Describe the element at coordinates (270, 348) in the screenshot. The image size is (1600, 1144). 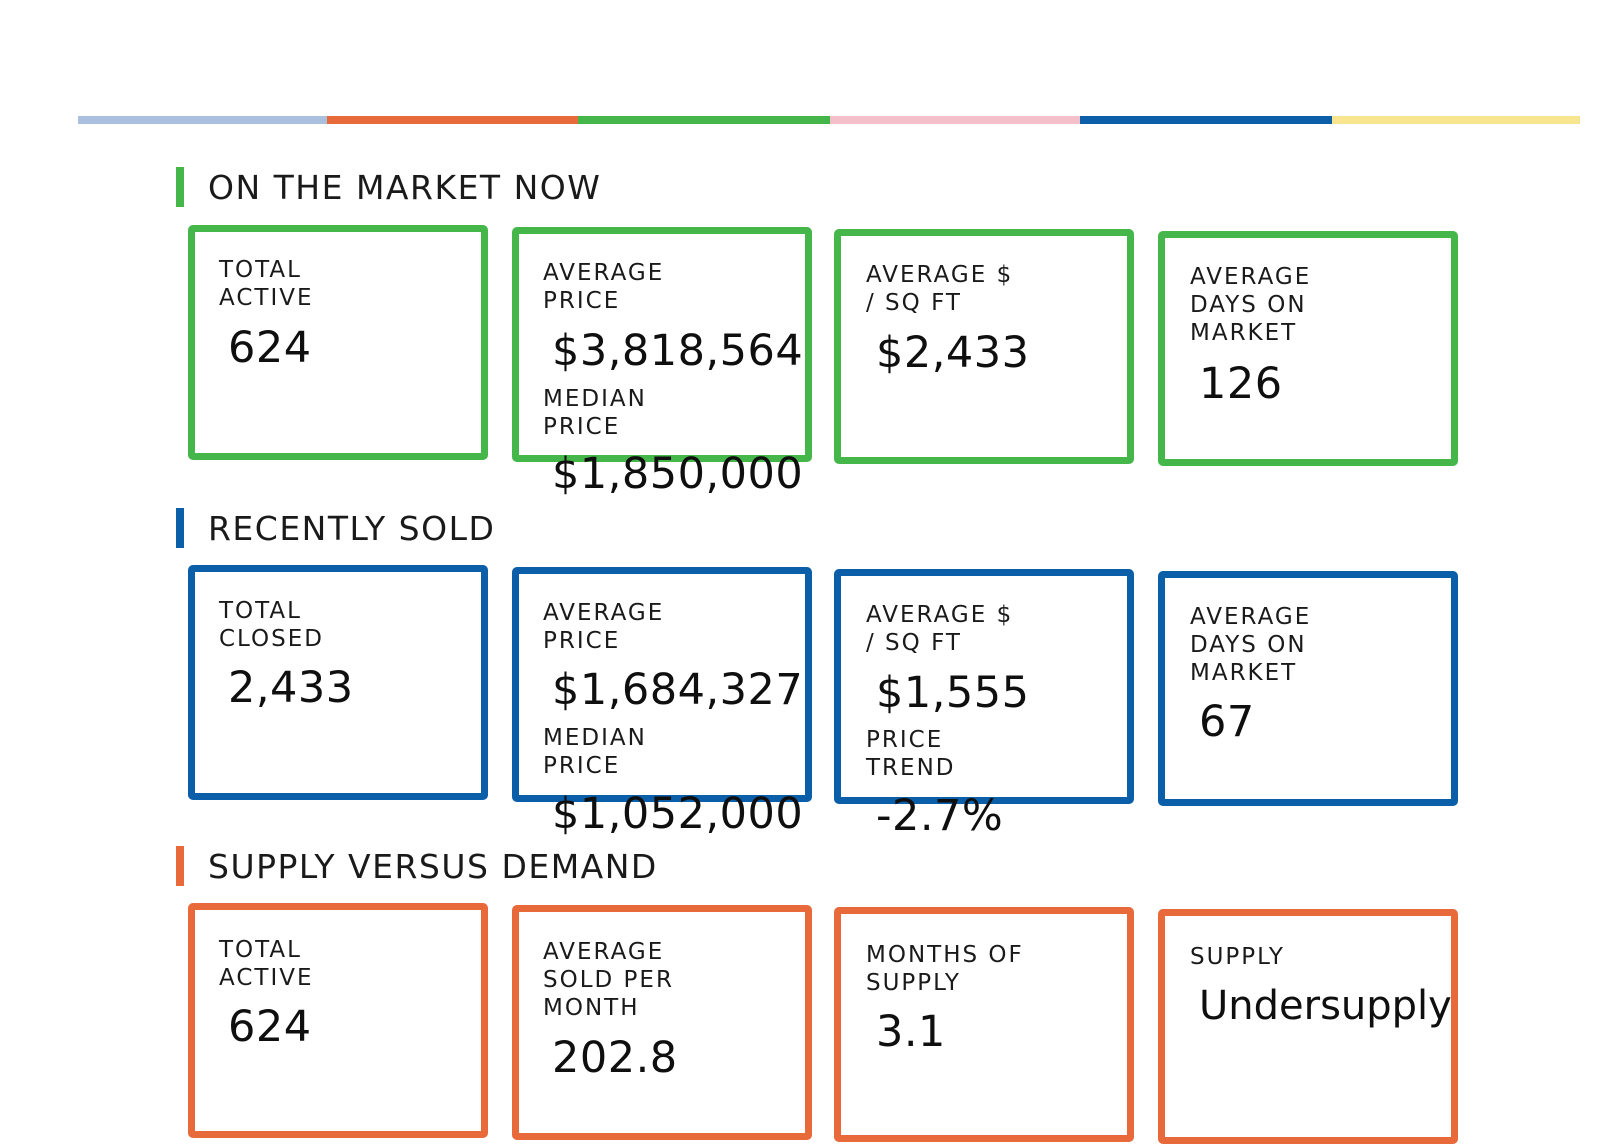
I see `total-active-value: 624` at that location.